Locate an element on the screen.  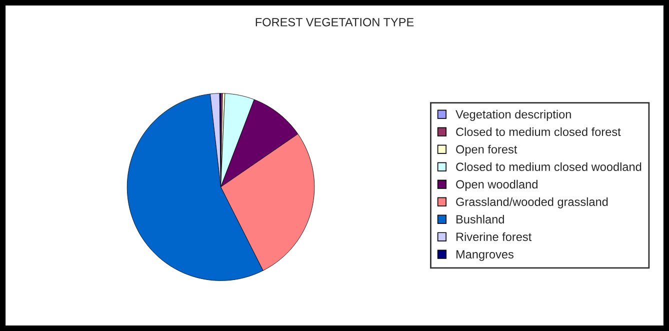
legend-label: Vegetation description is located at coordinates (513, 115).